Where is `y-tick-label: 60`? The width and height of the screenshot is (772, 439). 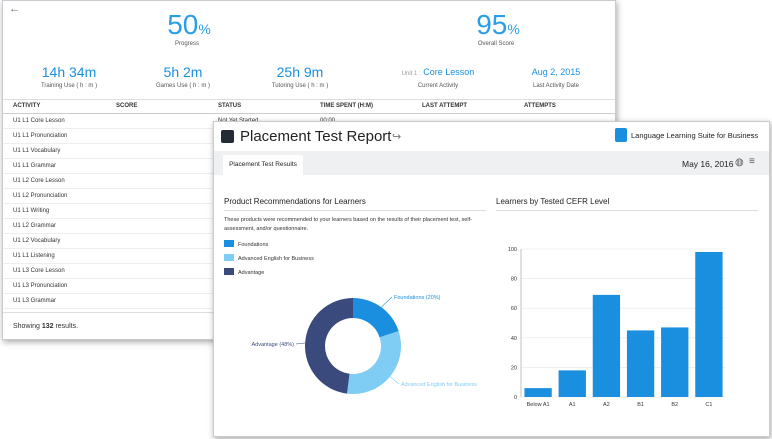
y-tick-label: 60 is located at coordinates (514, 309).